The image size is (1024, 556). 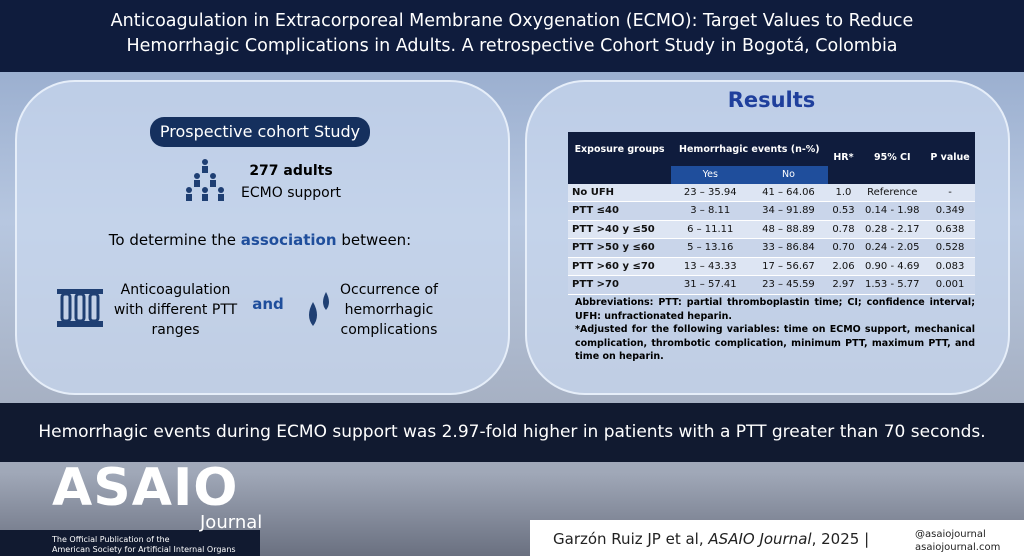 What do you see at coordinates (843, 229) in the screenshot?
I see `table-cell: 0.78` at bounding box center [843, 229].